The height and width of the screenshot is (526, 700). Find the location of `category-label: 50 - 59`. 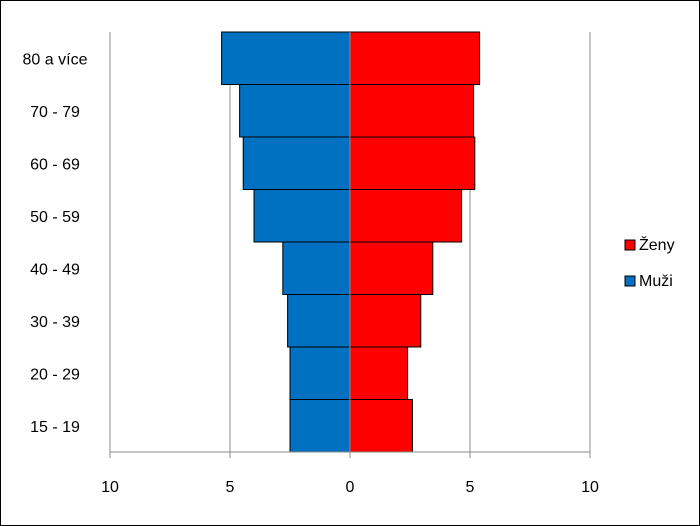

category-label: 50 - 59 is located at coordinates (55, 217).